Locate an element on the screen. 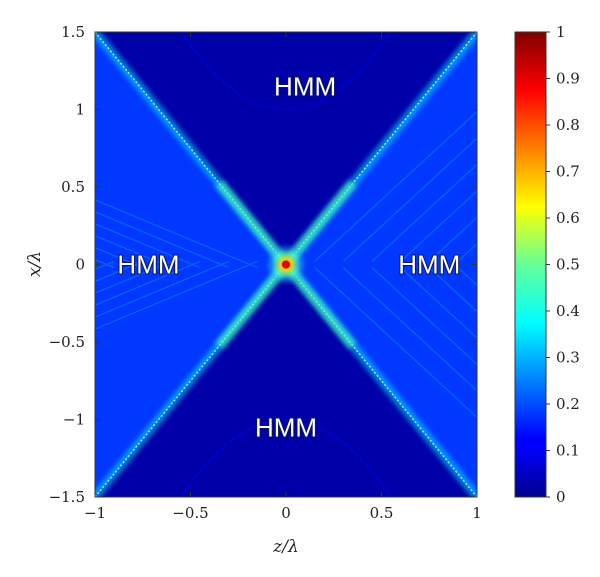 The height and width of the screenshot is (577, 600). colorbar-tick-label: 0.9 is located at coordinates (568, 79).